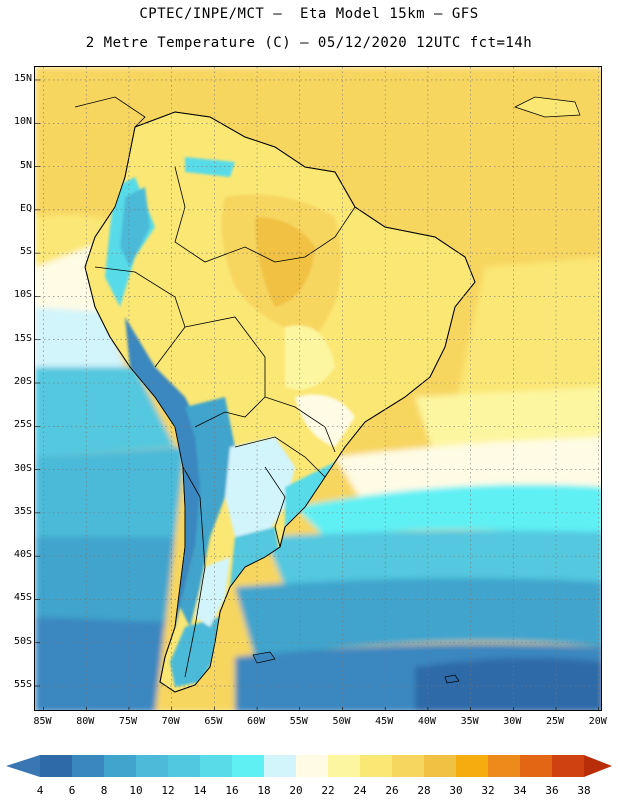  Describe the element at coordinates (520, 790) in the screenshot. I see `legend-label: 34` at that location.